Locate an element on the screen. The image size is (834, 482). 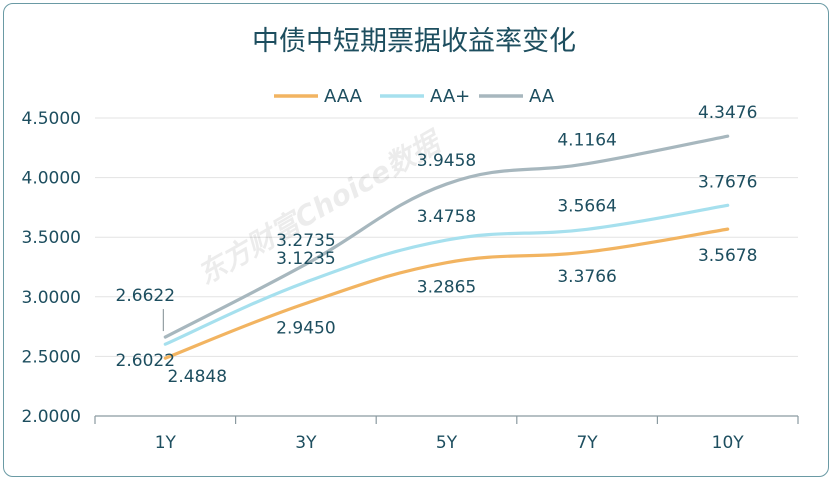
y-tick-label: 3.5000 is located at coordinates (51, 238).